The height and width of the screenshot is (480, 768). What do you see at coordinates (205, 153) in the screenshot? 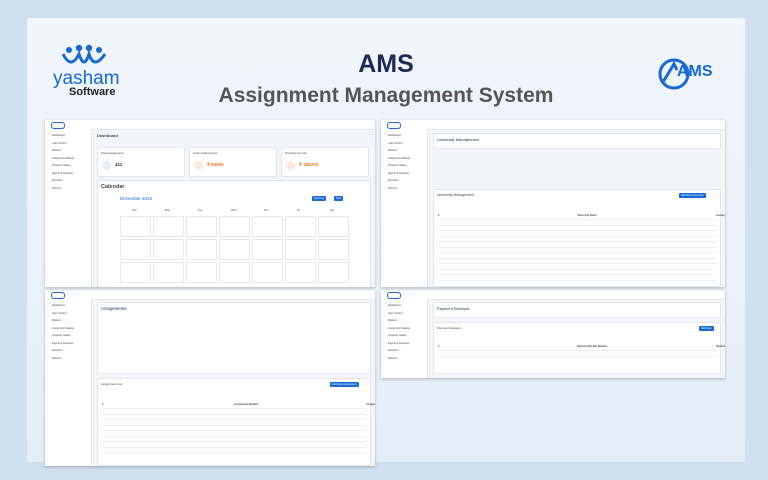
I see `card-label: Amount Received` at bounding box center [205, 153].